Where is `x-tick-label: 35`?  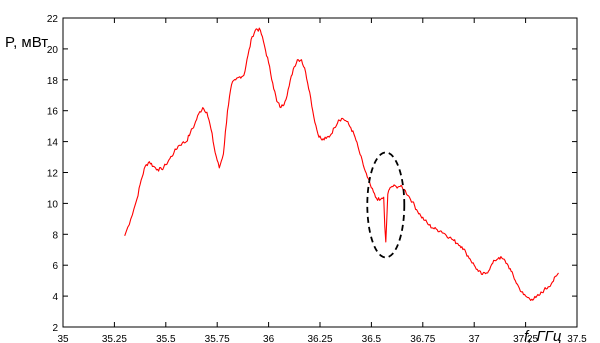
x-tick-label: 35 is located at coordinates (63, 338).